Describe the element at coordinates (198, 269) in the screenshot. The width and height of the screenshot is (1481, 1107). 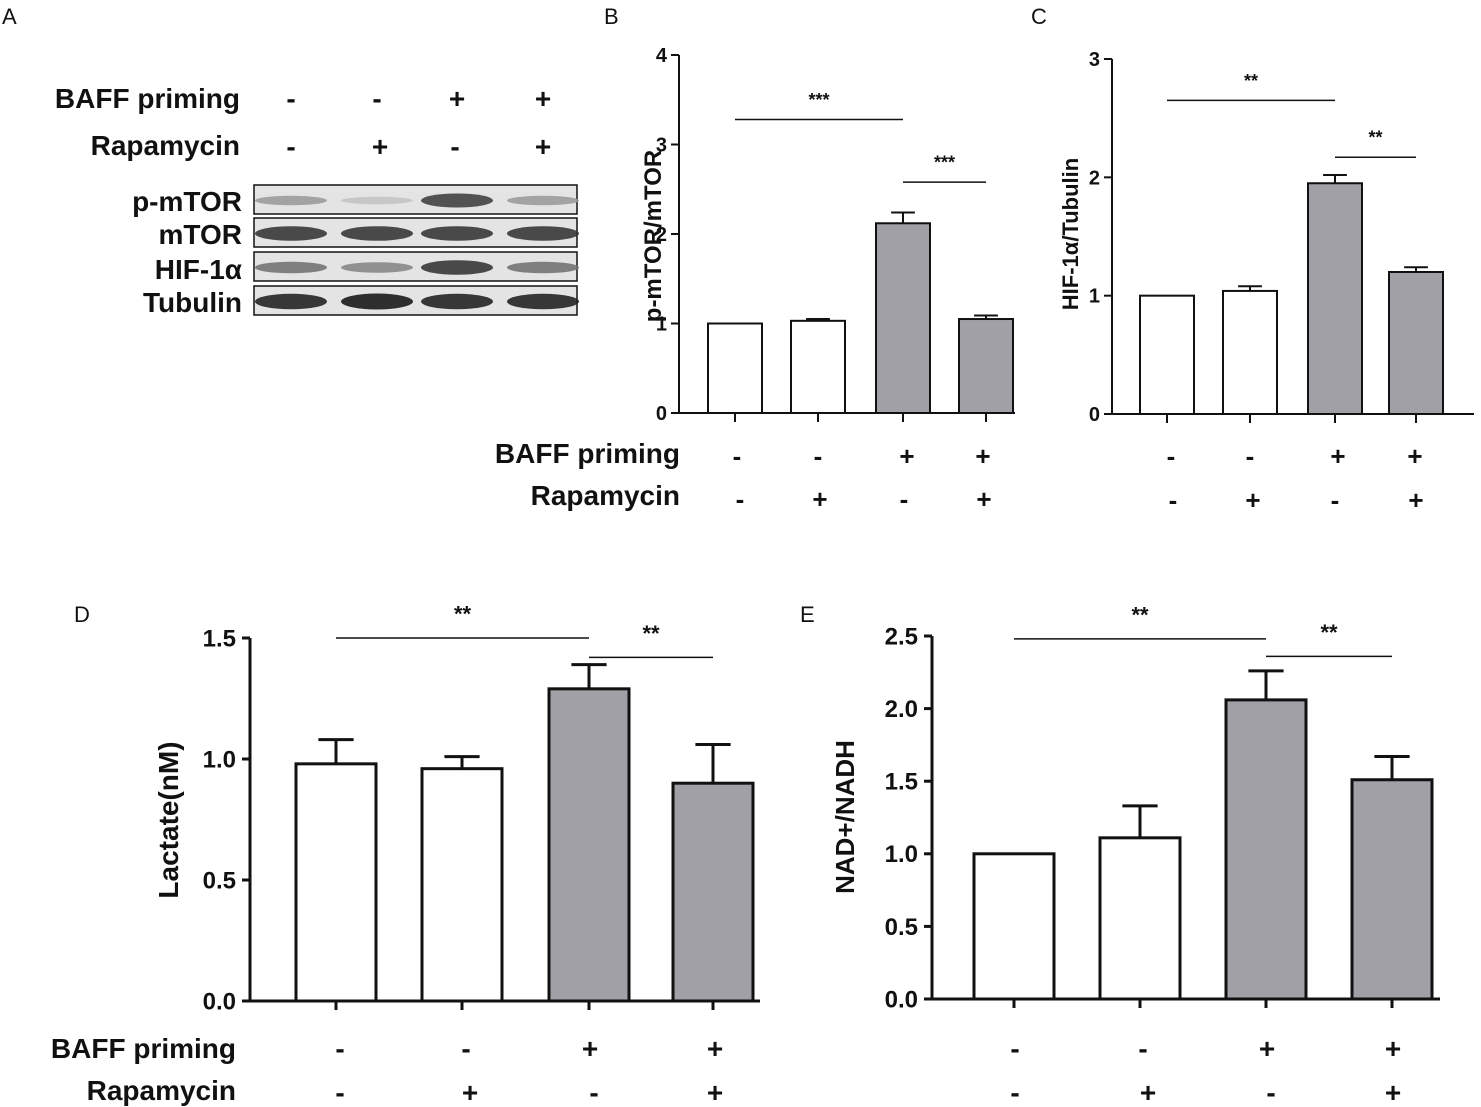
I see `band-label-hif1a: HIF-1α` at that location.